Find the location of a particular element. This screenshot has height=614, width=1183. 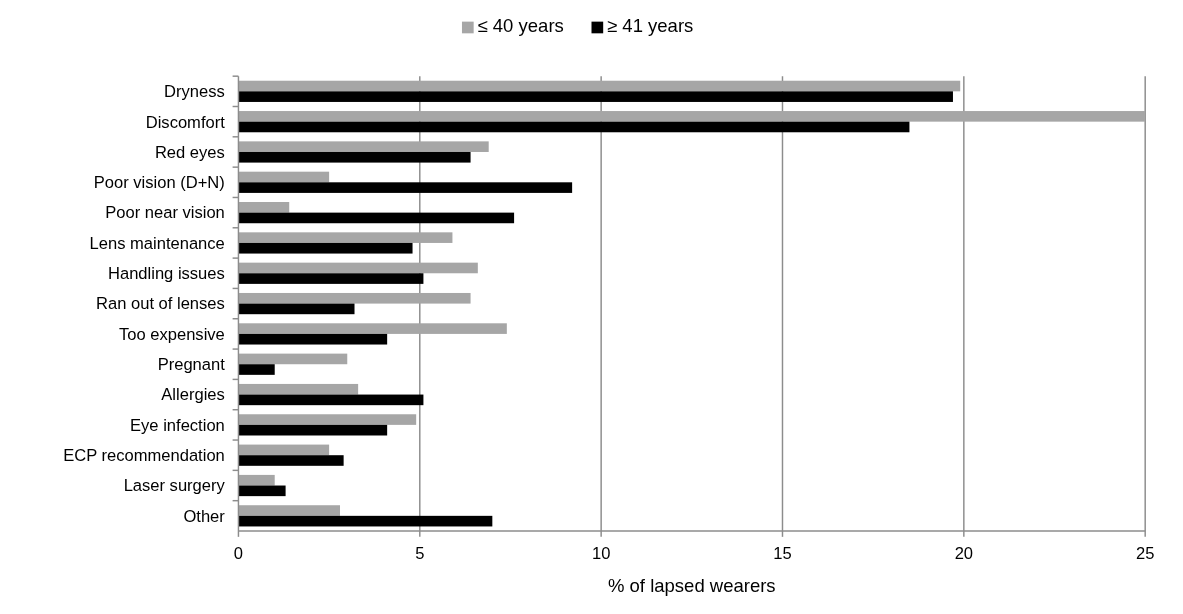

y-tick-label: Ran out of lenses is located at coordinates (160, 304).